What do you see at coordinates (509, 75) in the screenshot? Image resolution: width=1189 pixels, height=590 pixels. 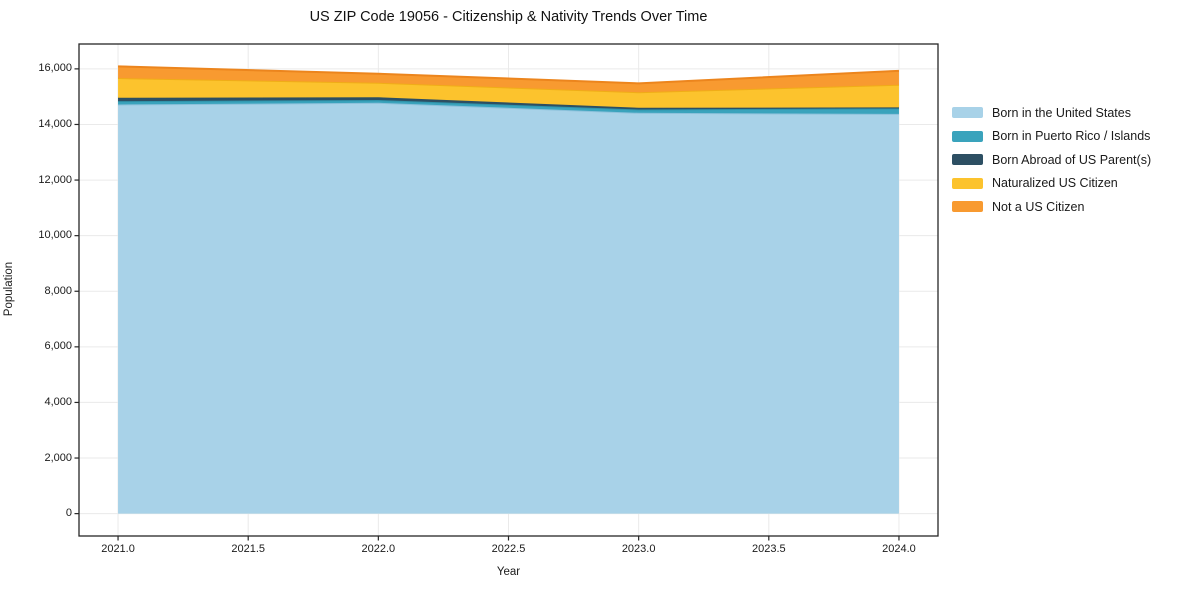 I see `area-edge` at bounding box center [509, 75].